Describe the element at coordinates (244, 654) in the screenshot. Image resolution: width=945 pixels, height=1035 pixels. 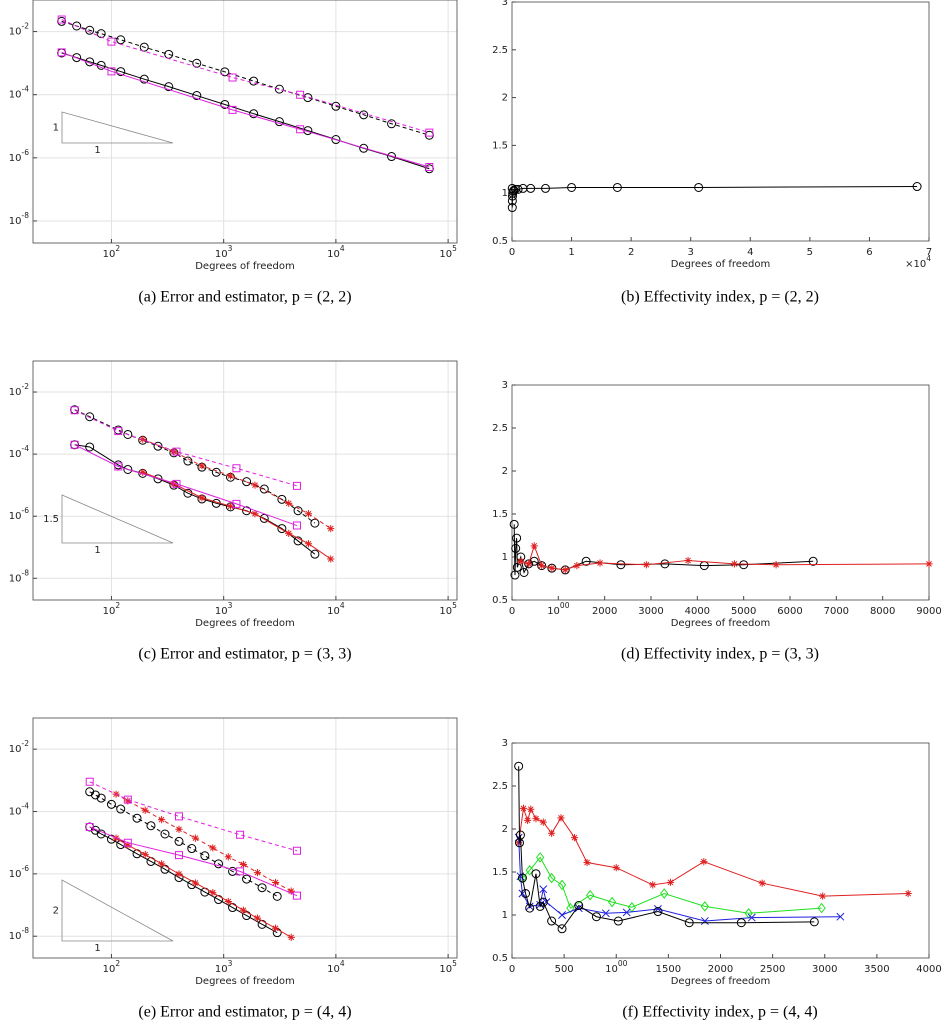
I see `caption: (c) Error and estimator, p = (3, 3)` at that location.